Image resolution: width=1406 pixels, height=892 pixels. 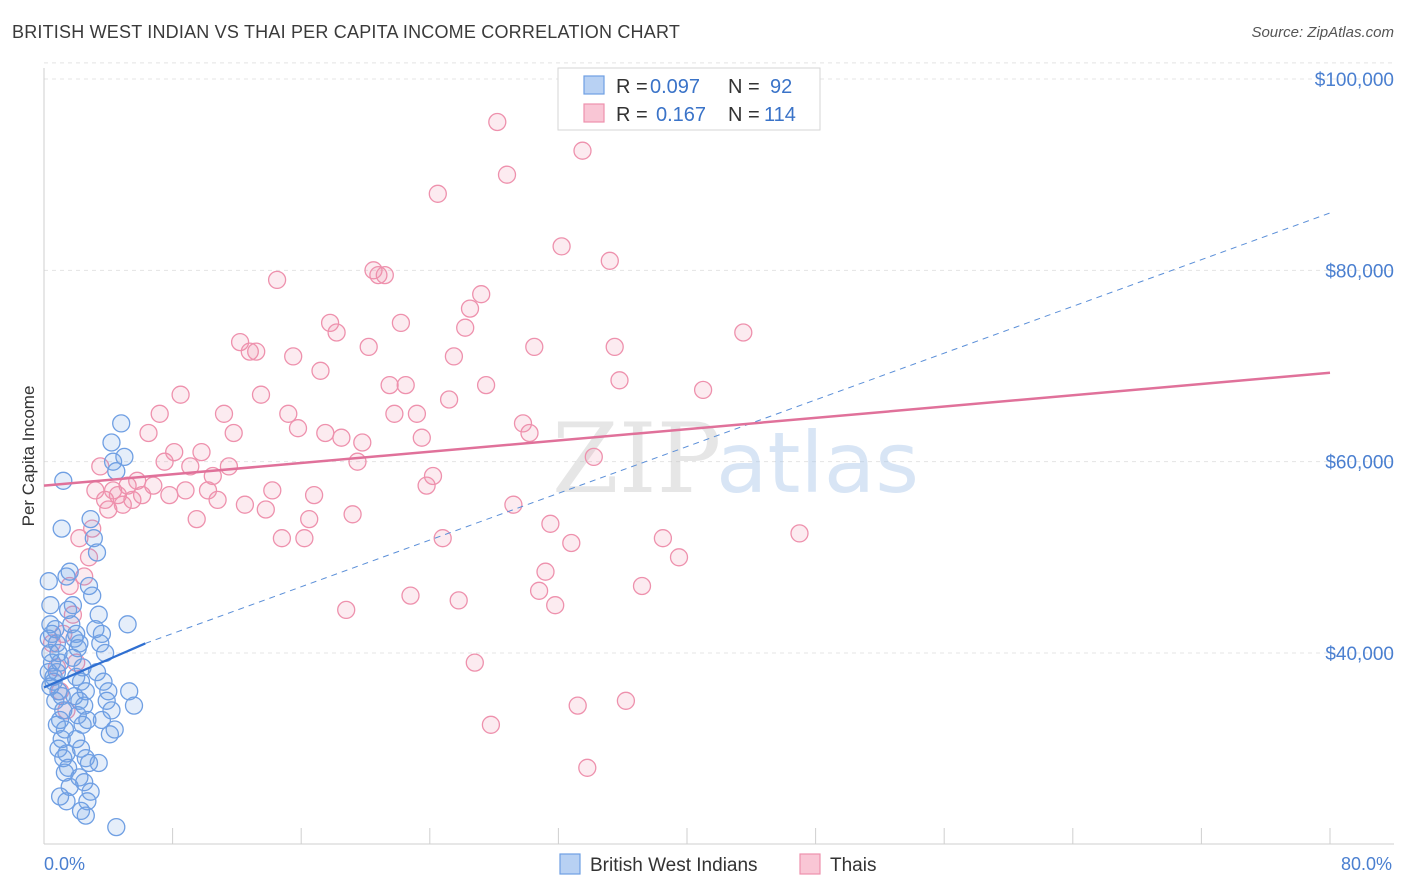 I want to click on legend-r-value-1: 0.097, so click(x=675, y=87).